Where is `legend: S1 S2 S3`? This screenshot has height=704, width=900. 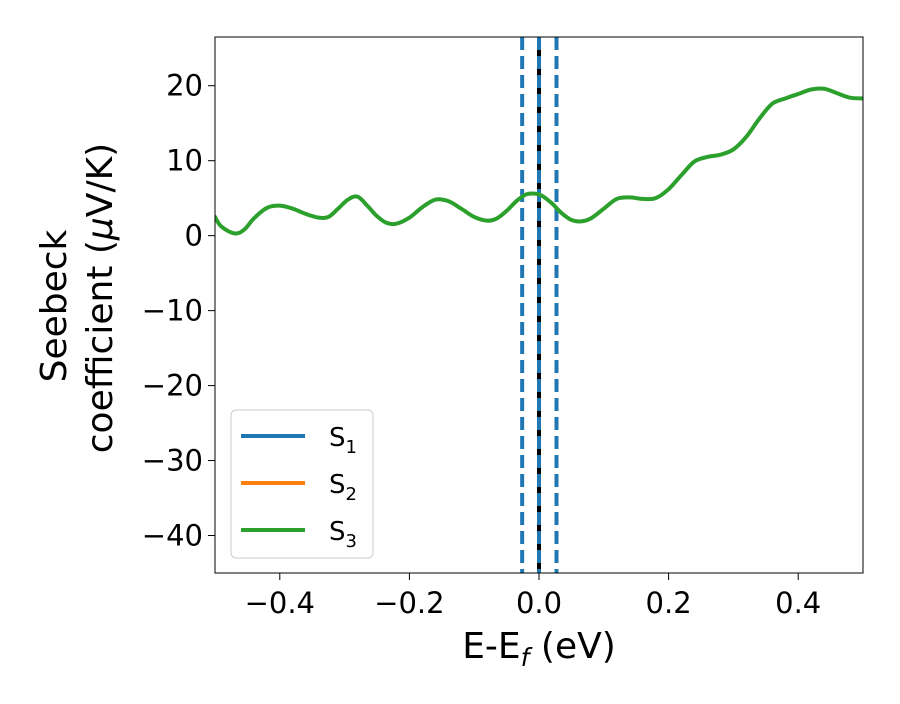 legend: S1 S2 S3 is located at coordinates (302, 484).